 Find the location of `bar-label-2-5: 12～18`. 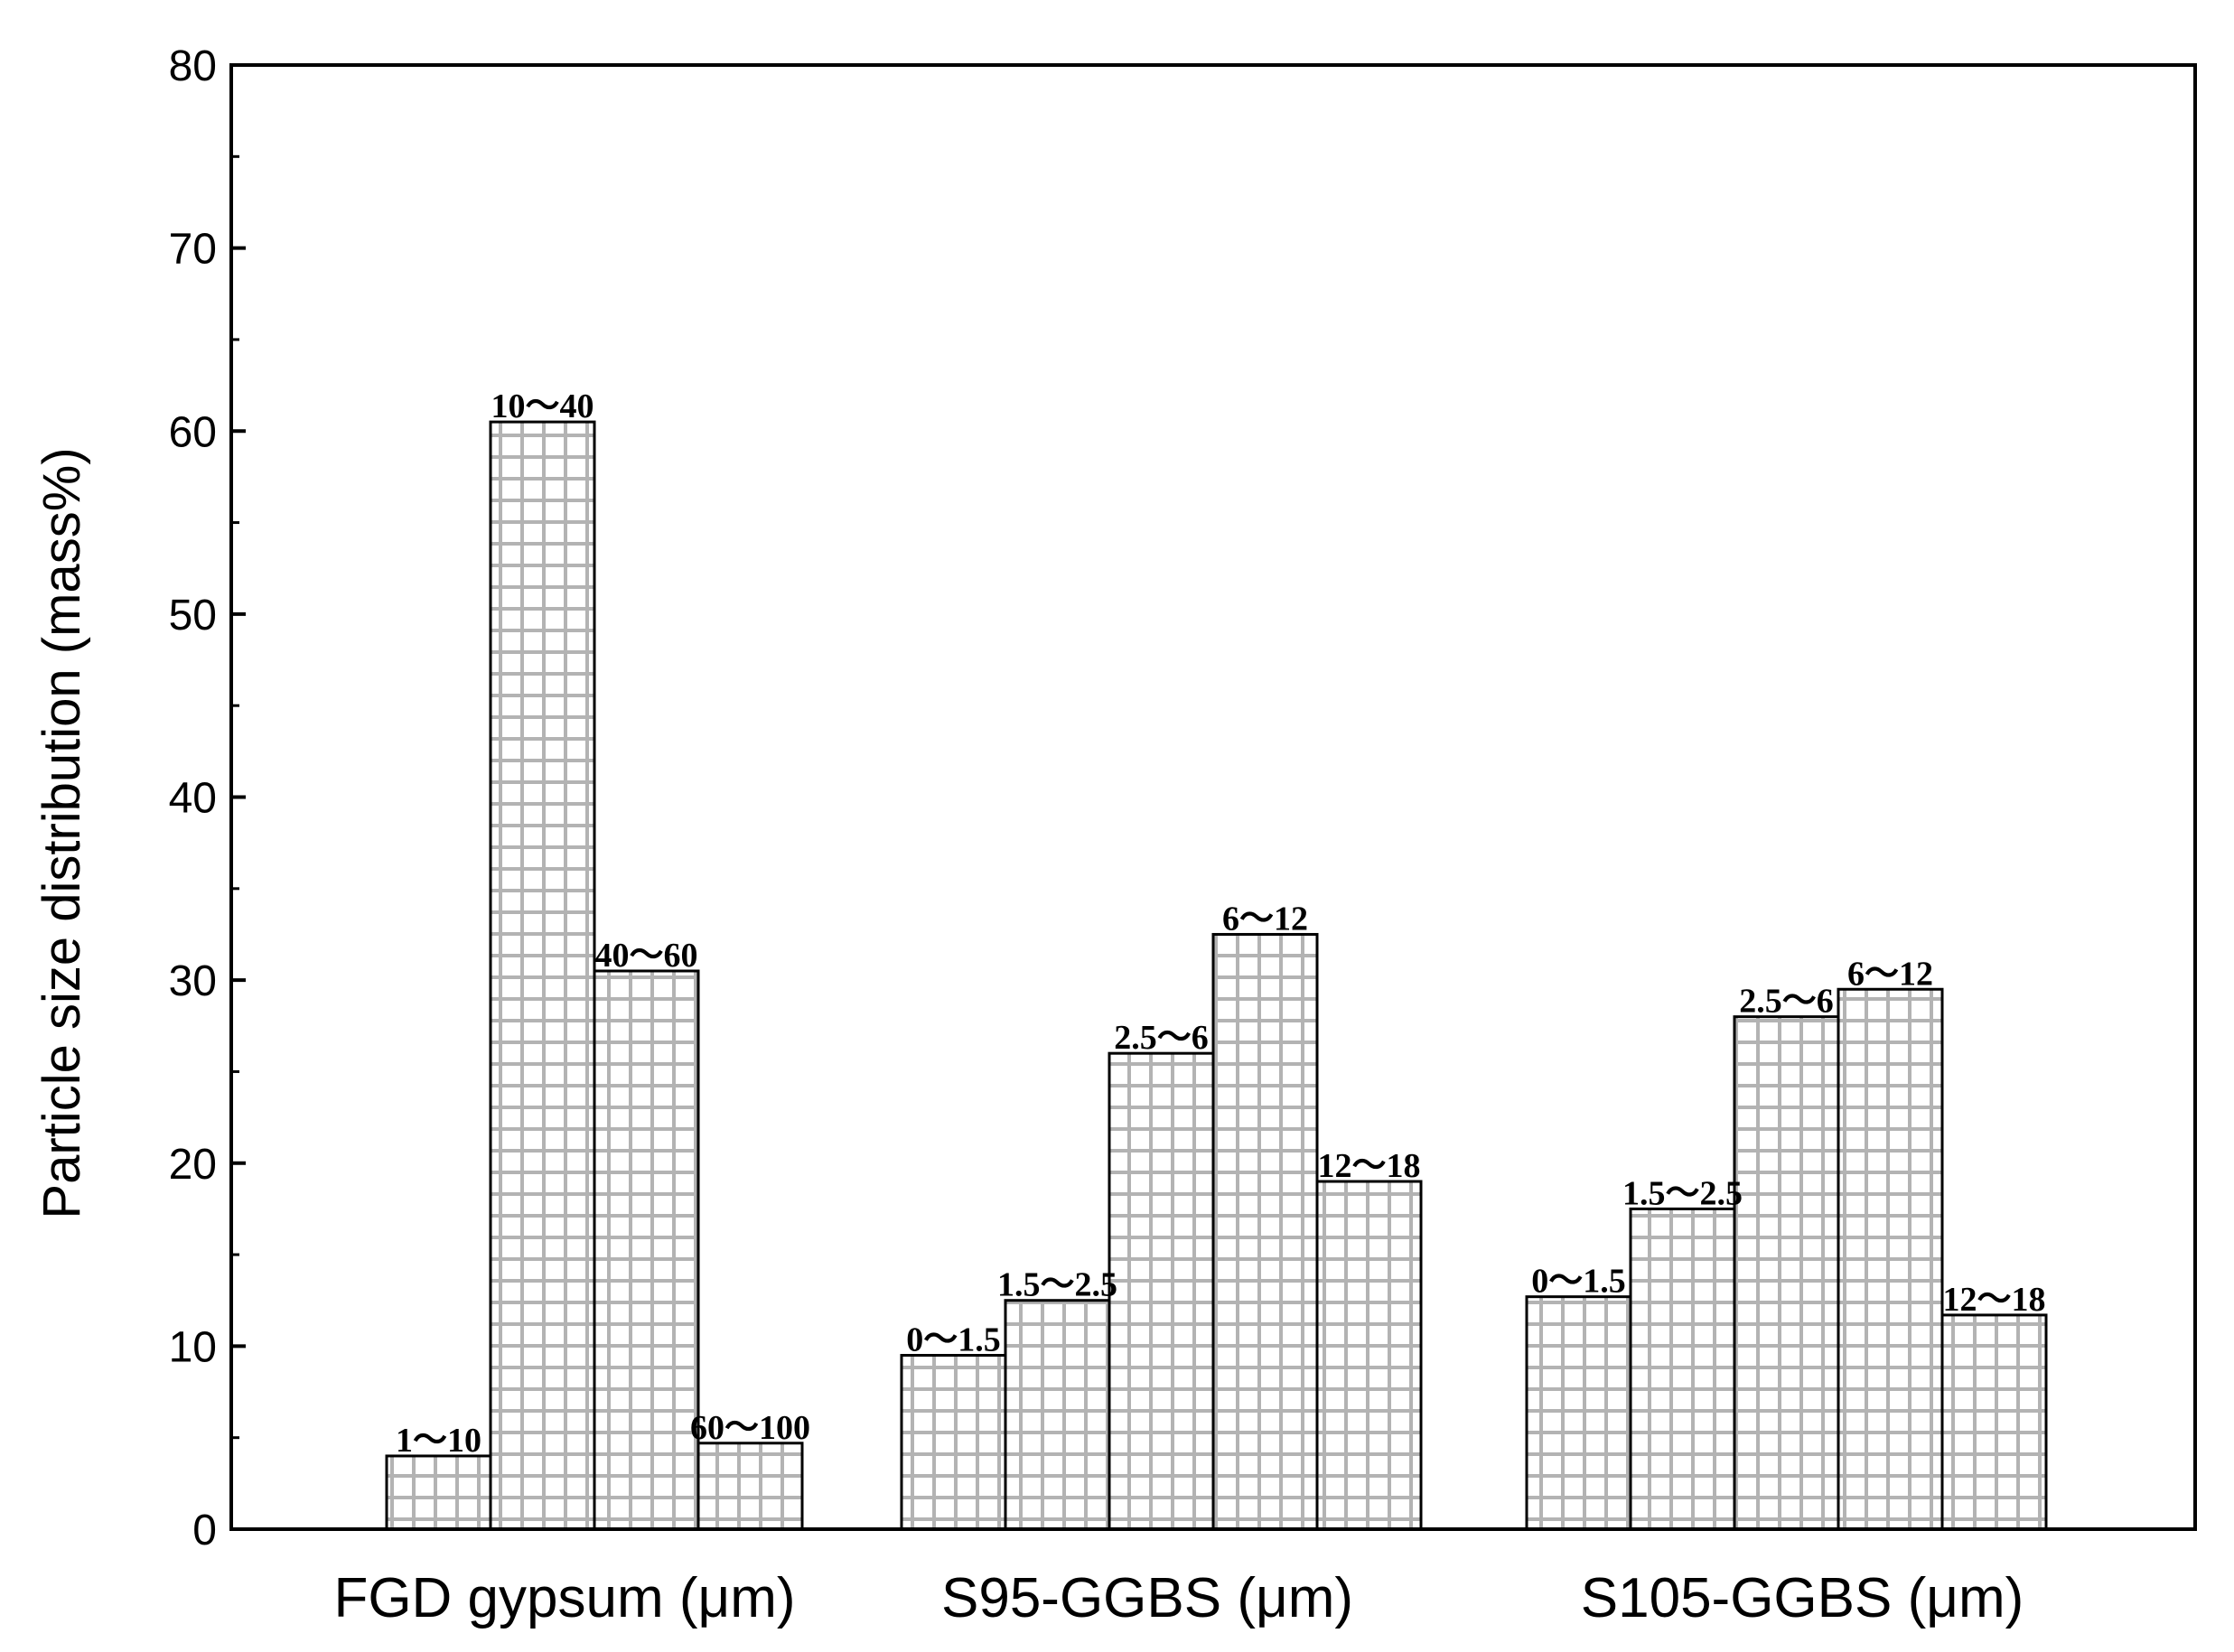

bar-label-2-5: 12～18 is located at coordinates (1369, 1166).